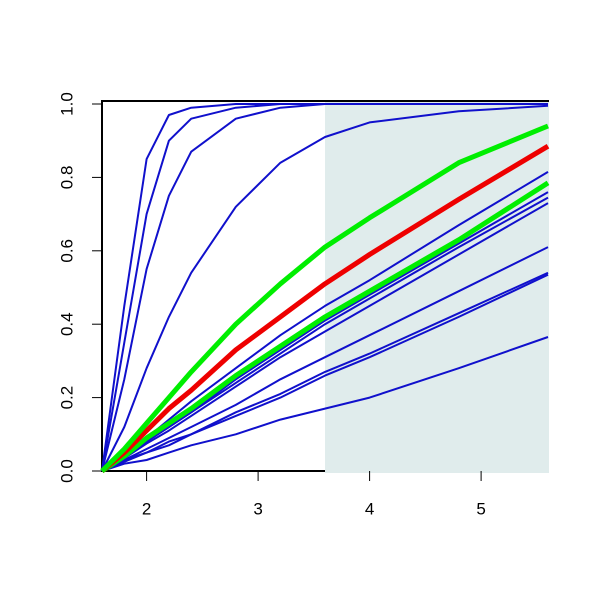 The image size is (600, 600). I want to click on x-tick-label: 3, so click(257, 508).